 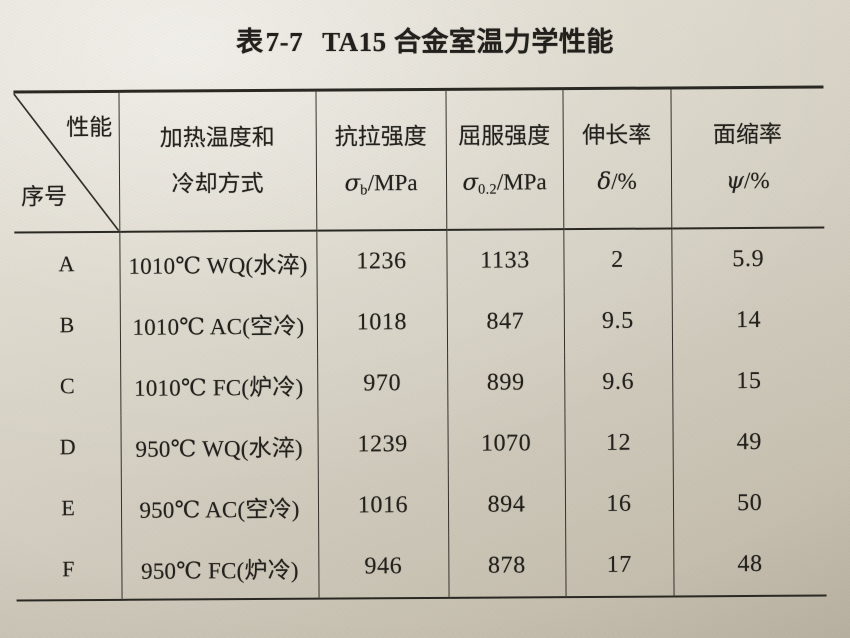 I want to click on row-yield-F: 878, so click(x=507, y=566).